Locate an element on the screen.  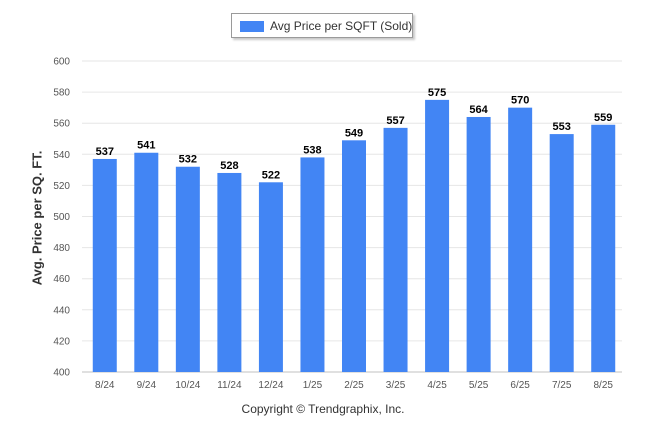
y-axis-label: Avg. Price per SQ. FT. is located at coordinates (37, 218).